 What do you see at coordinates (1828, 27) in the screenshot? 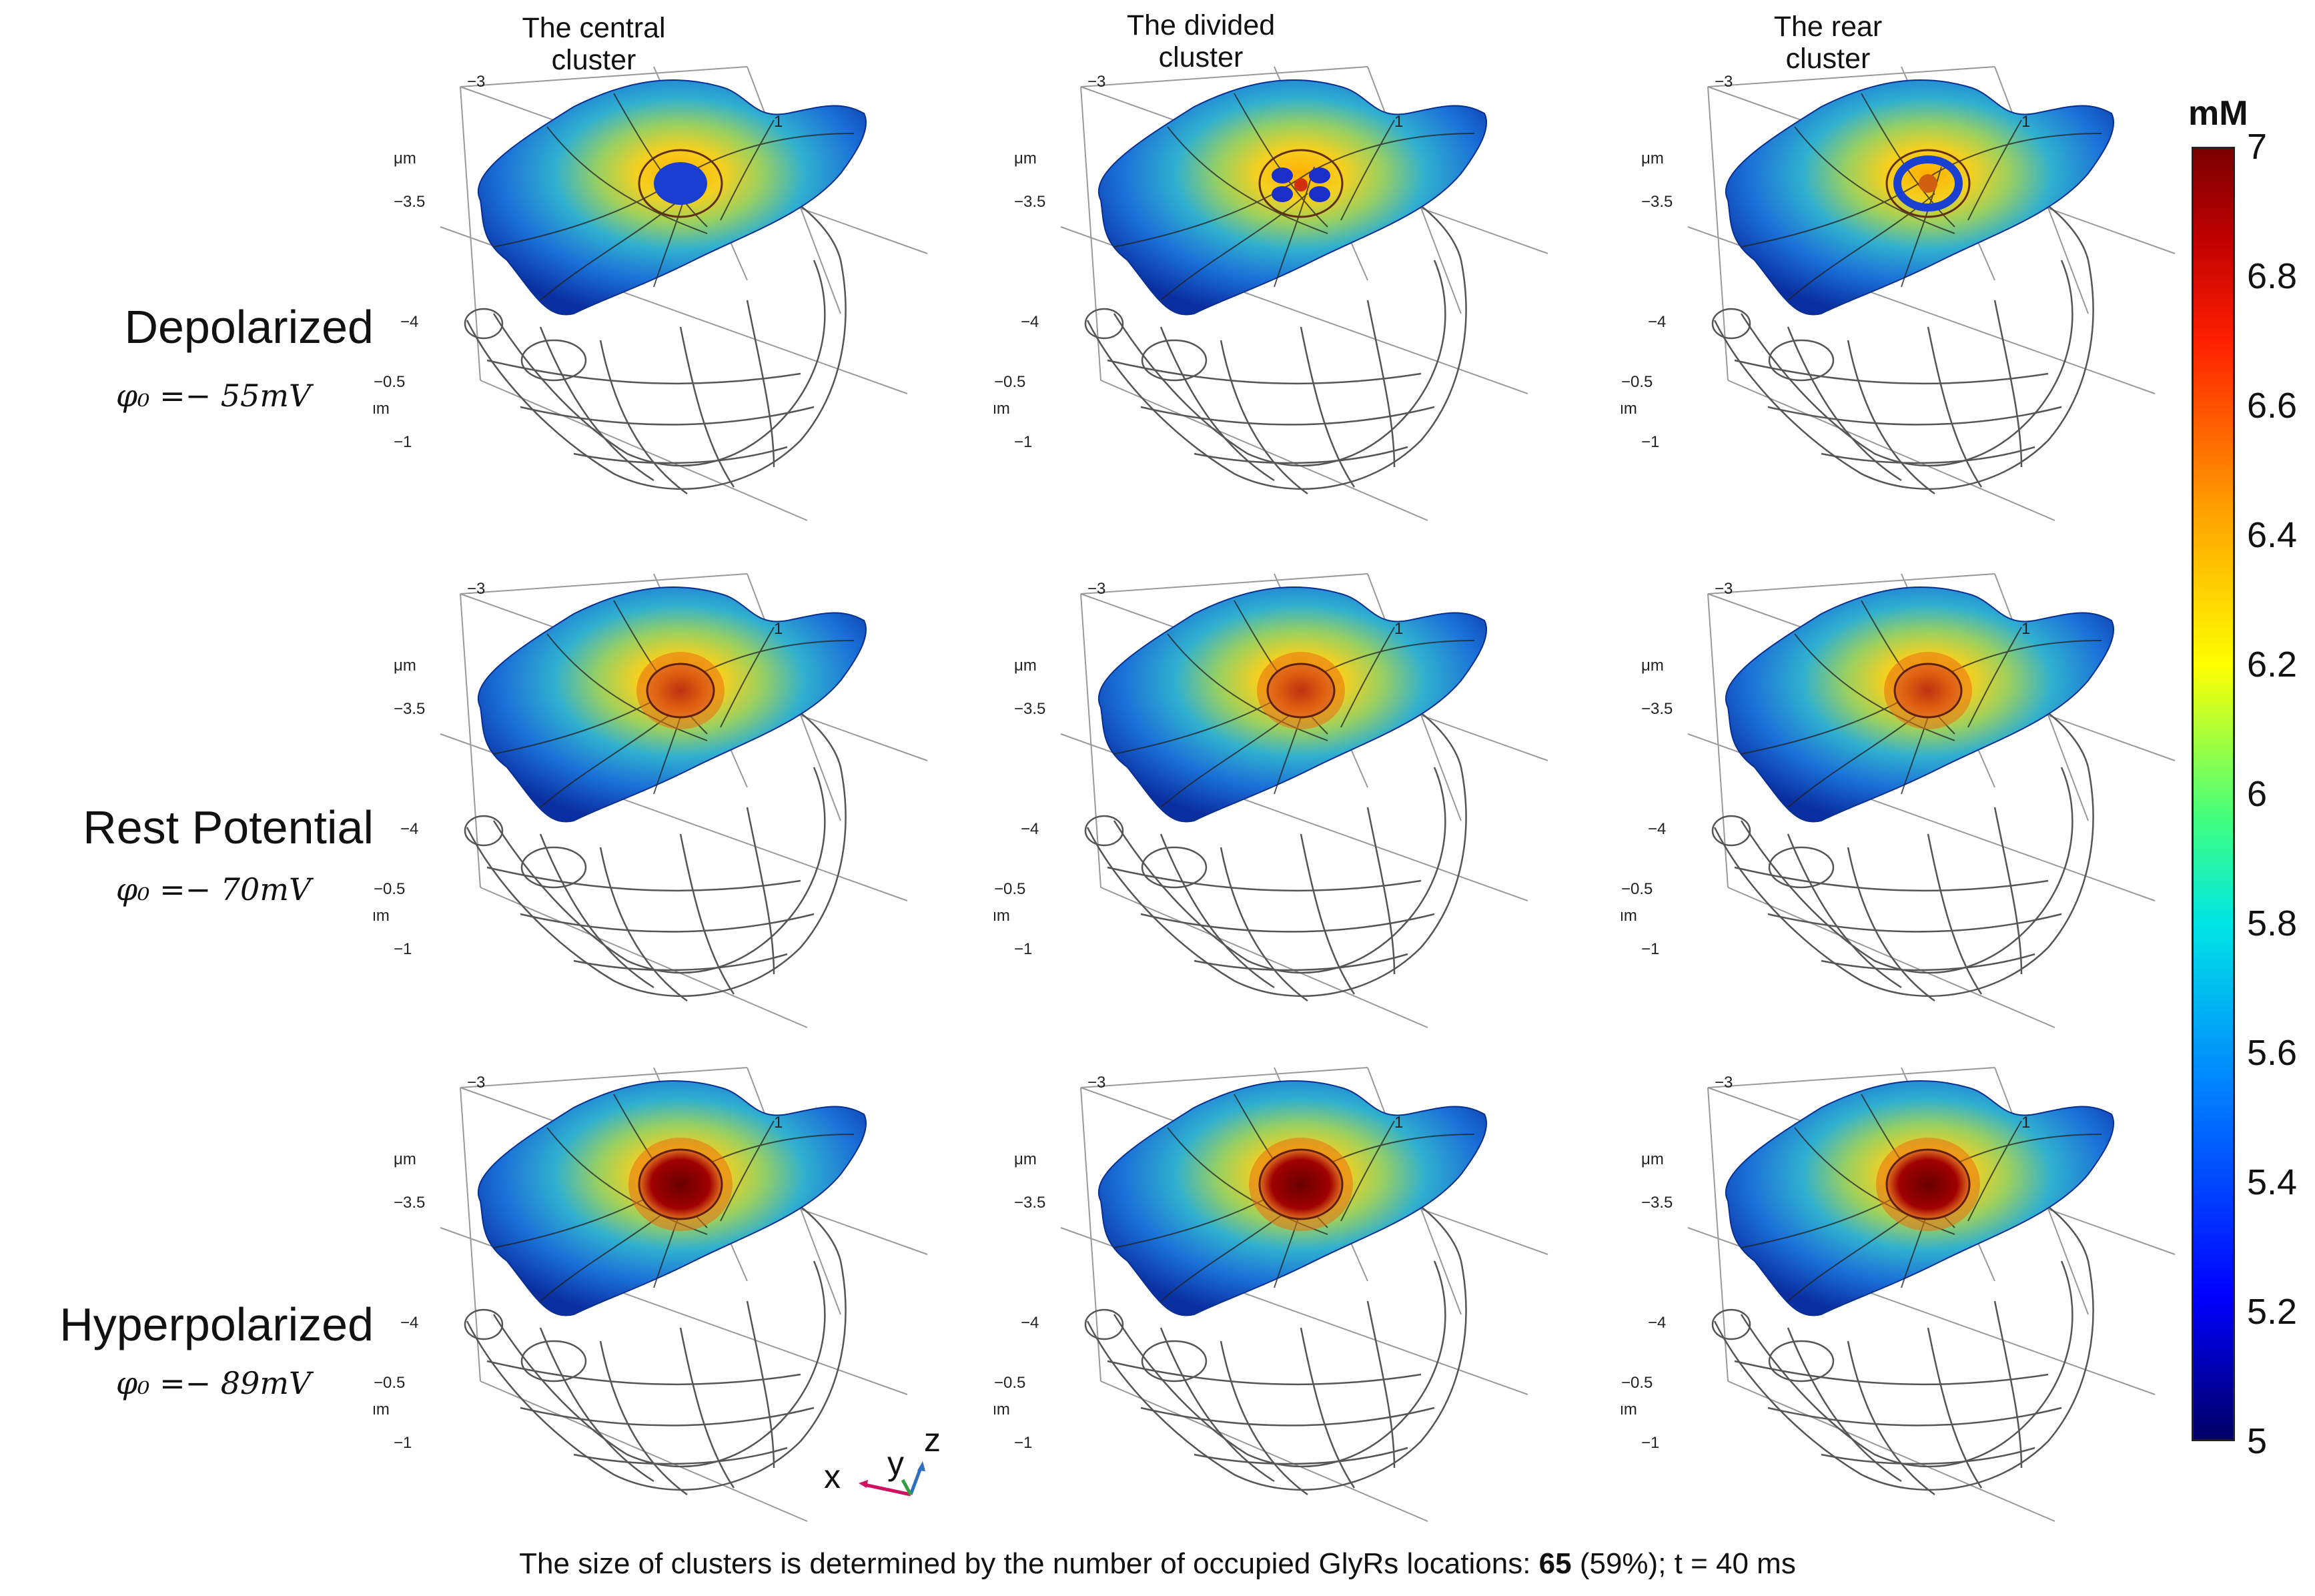
I see `column-title-line1: The rear` at bounding box center [1828, 27].